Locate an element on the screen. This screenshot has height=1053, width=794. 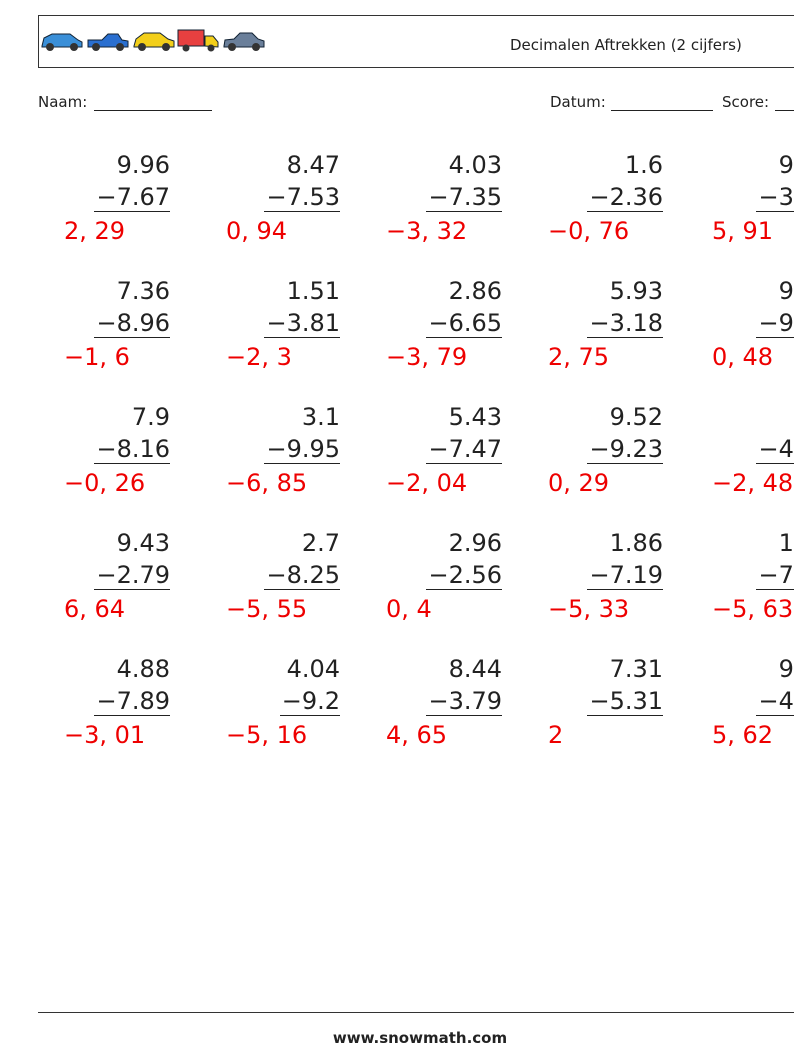
answer: −0, 76 is located at coordinates (589, 231).